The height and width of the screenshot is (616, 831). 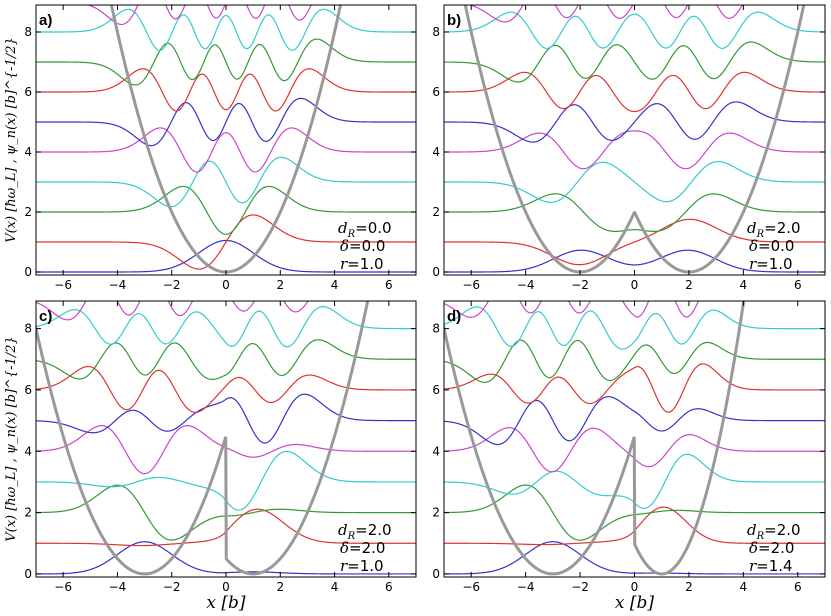 What do you see at coordinates (45, 20) in the screenshot?
I see `panel-tag: a)` at bounding box center [45, 20].